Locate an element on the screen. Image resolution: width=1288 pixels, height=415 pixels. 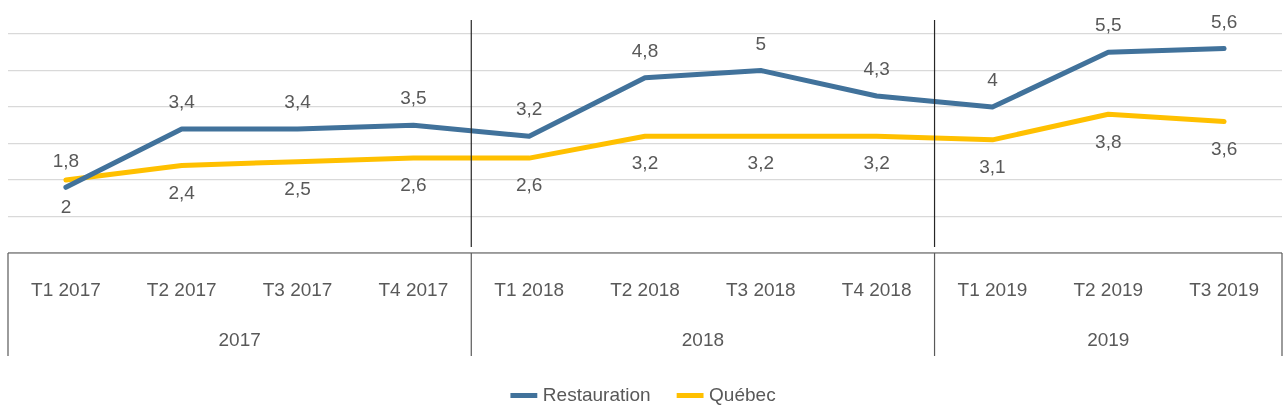
data-label: 5,5 is located at coordinates (1108, 25).